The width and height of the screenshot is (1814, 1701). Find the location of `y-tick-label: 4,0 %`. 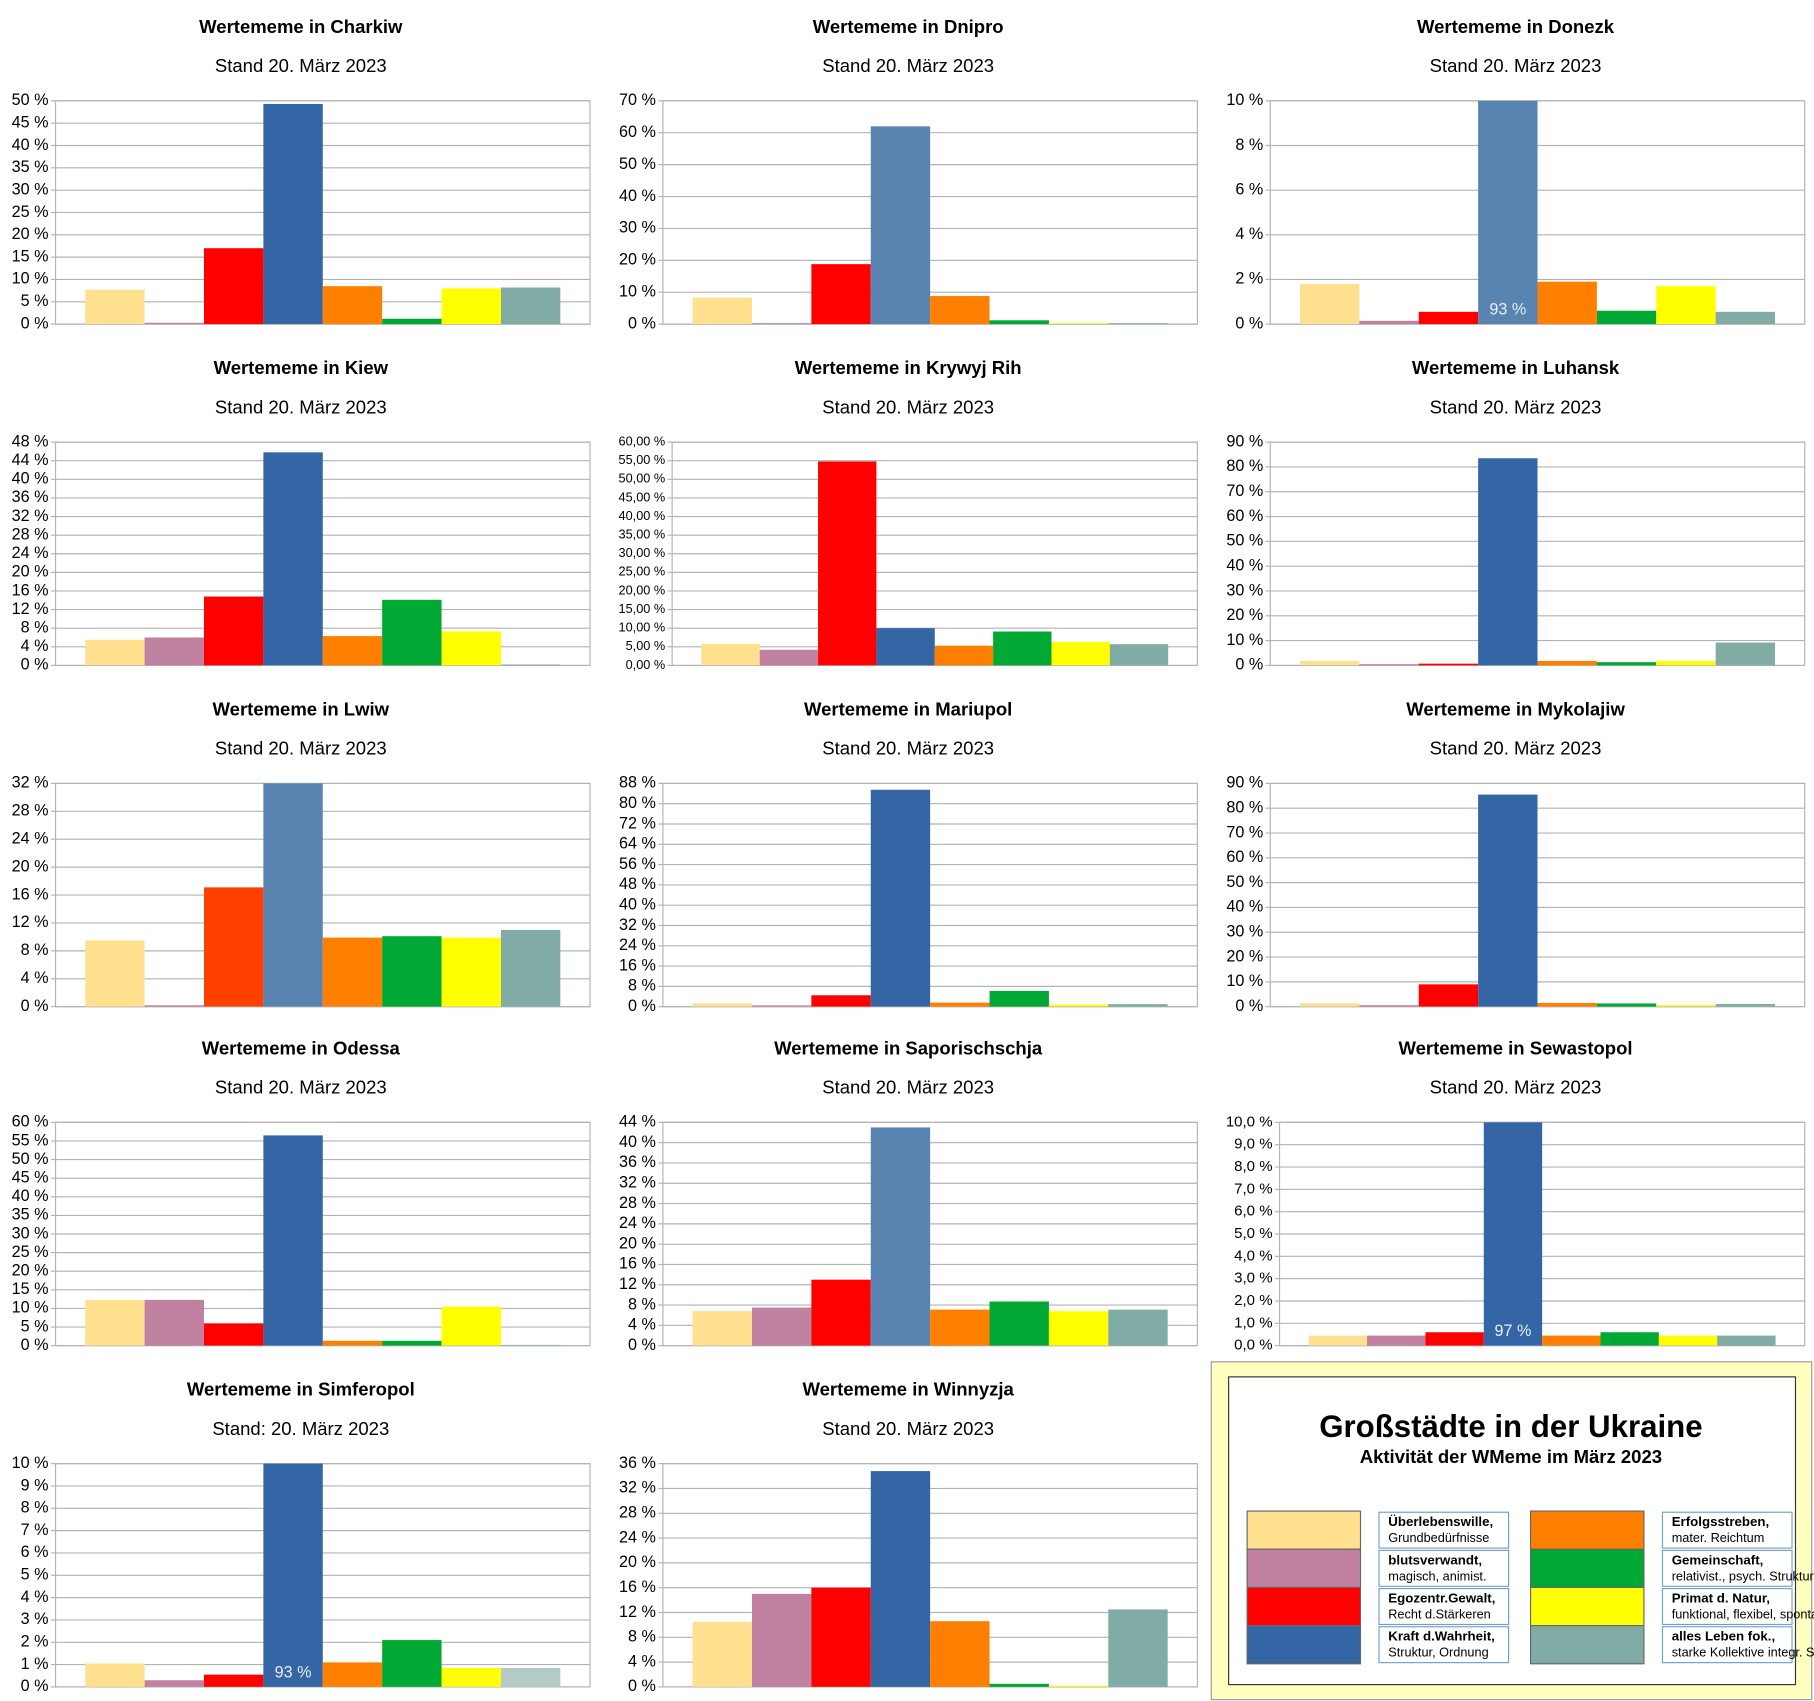

y-tick-label: 4,0 % is located at coordinates (1253, 1255).